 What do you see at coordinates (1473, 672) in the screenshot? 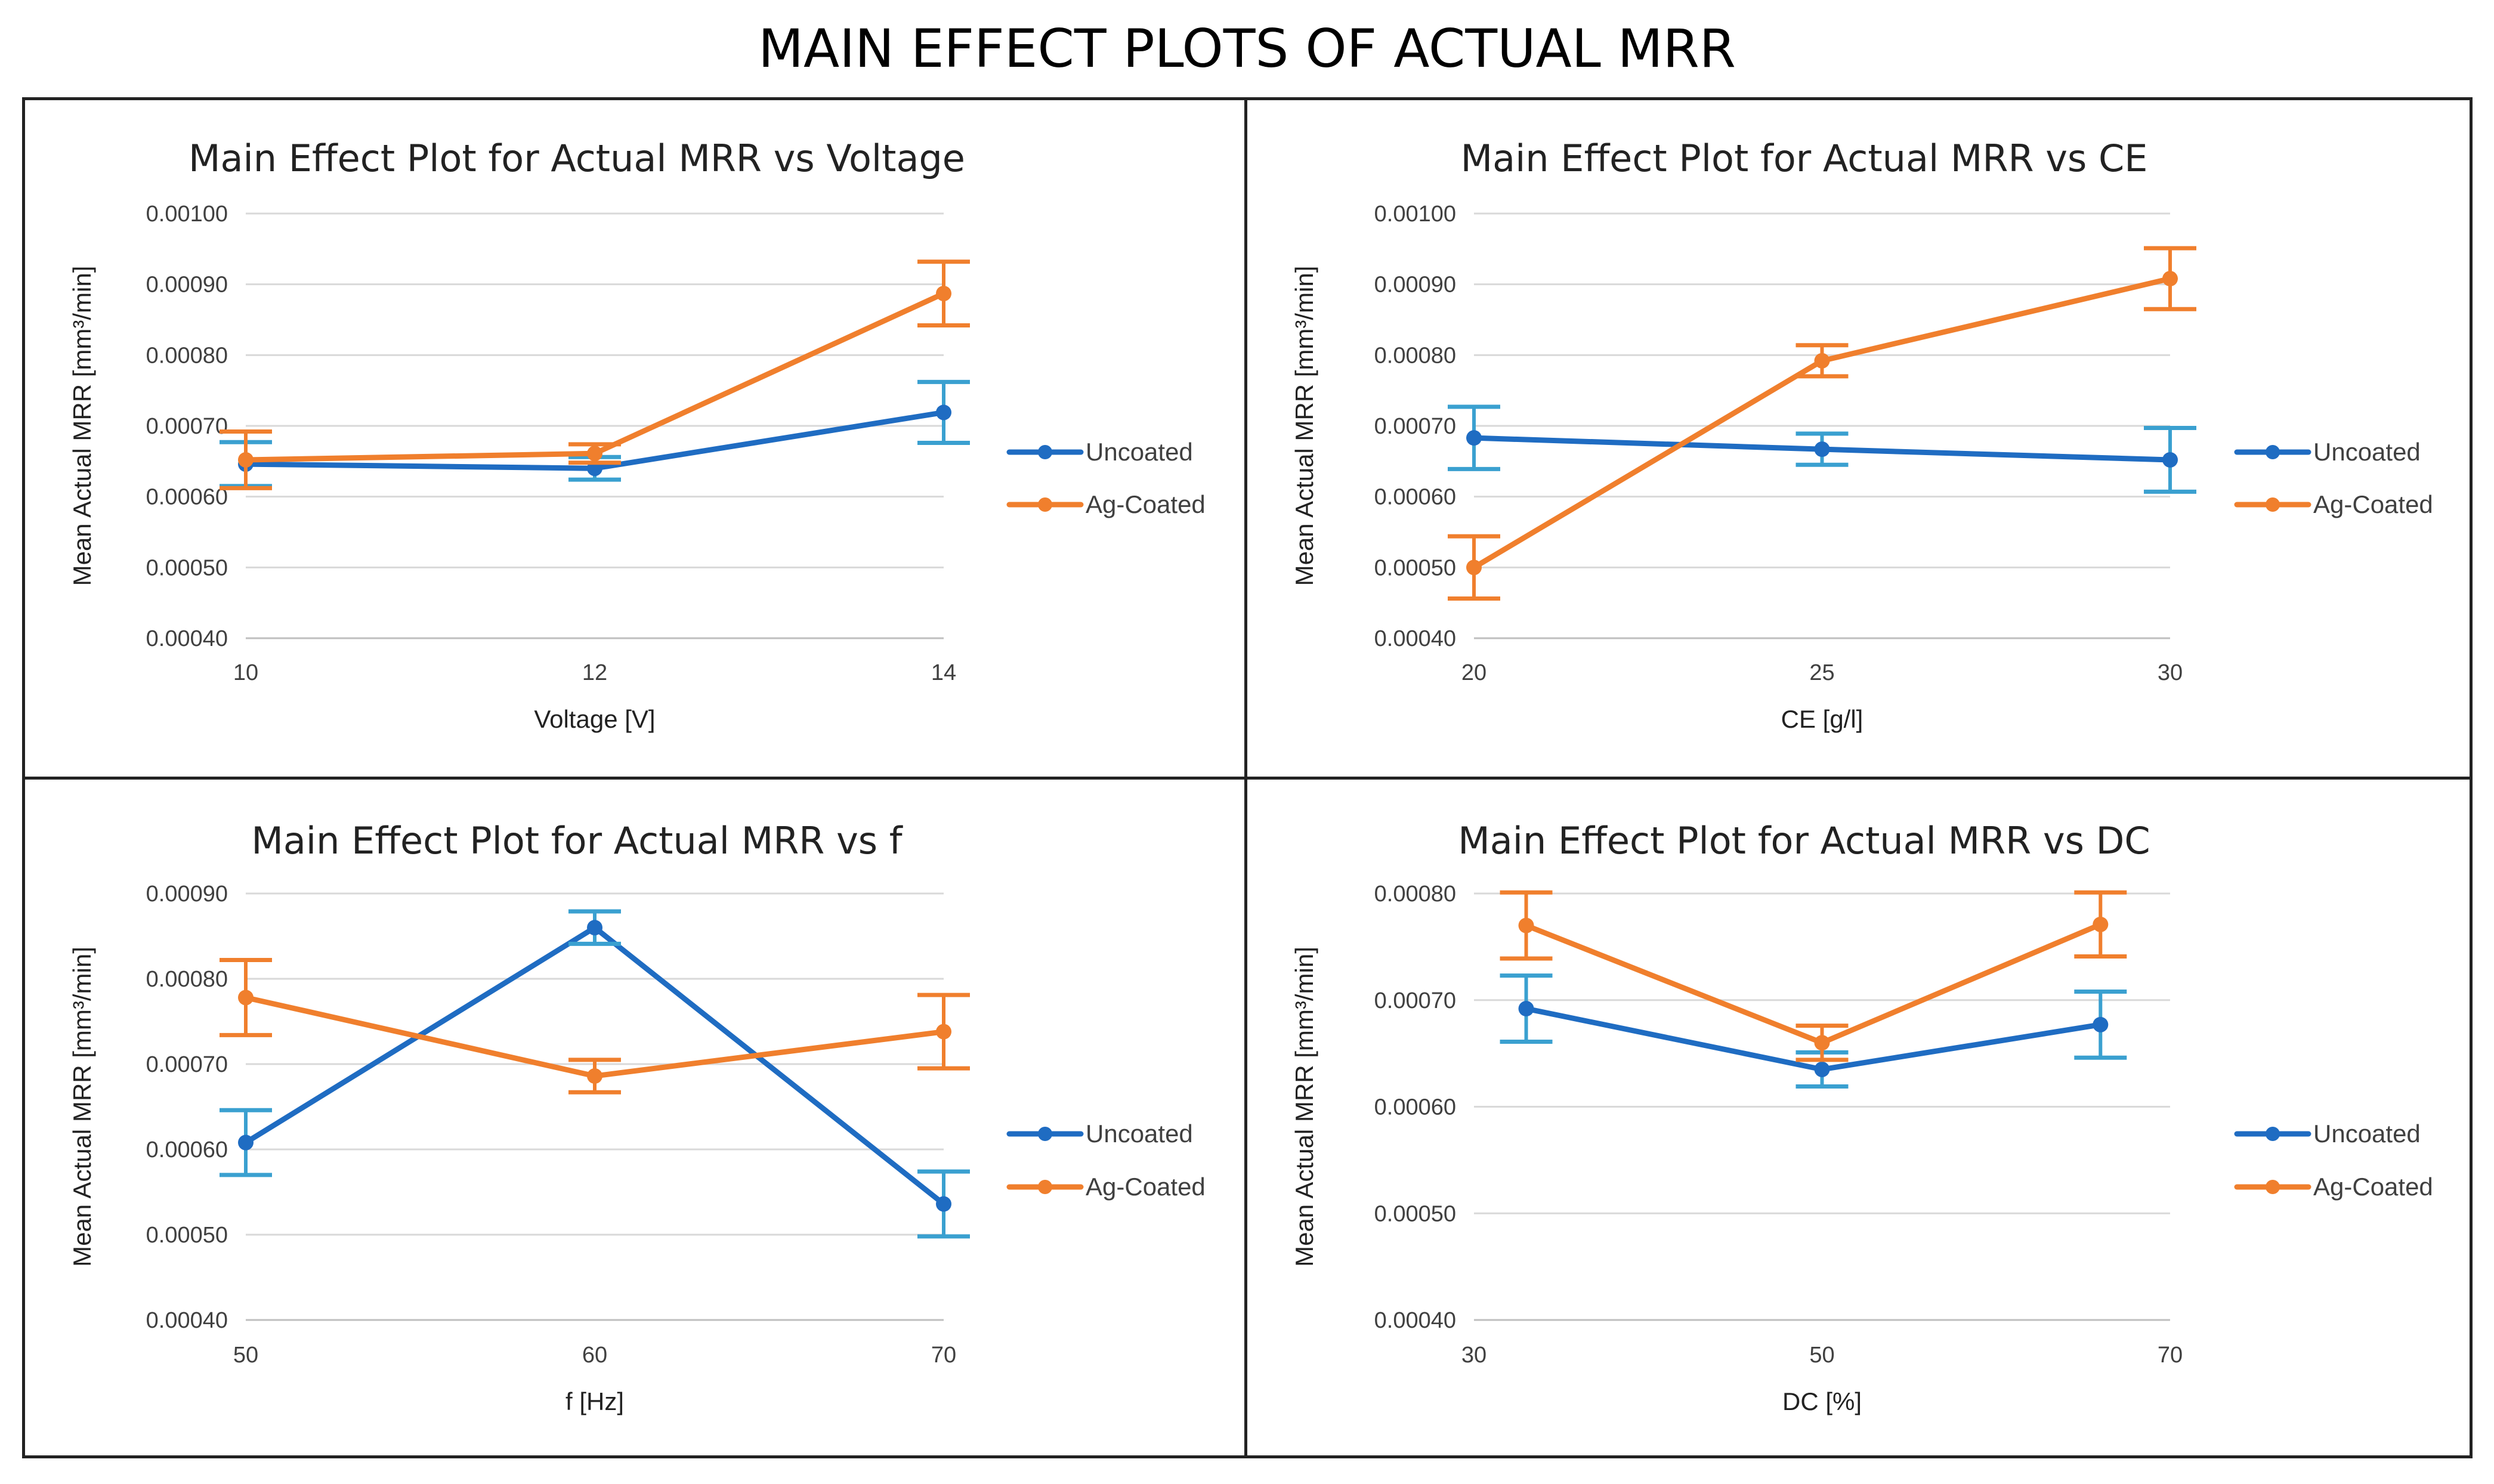
I see `x-tick-label: 20` at bounding box center [1473, 672].